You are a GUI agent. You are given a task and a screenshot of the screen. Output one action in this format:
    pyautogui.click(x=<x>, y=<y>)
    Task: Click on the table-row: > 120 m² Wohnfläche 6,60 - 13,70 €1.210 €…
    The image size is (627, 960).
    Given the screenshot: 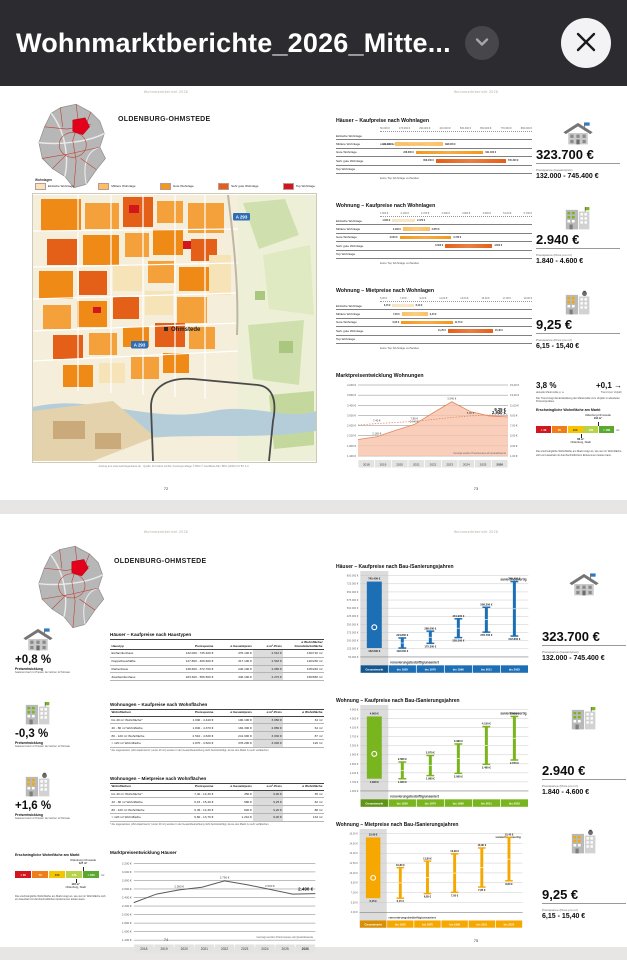 What is the action you would take?
    pyautogui.click(x=217, y=817)
    